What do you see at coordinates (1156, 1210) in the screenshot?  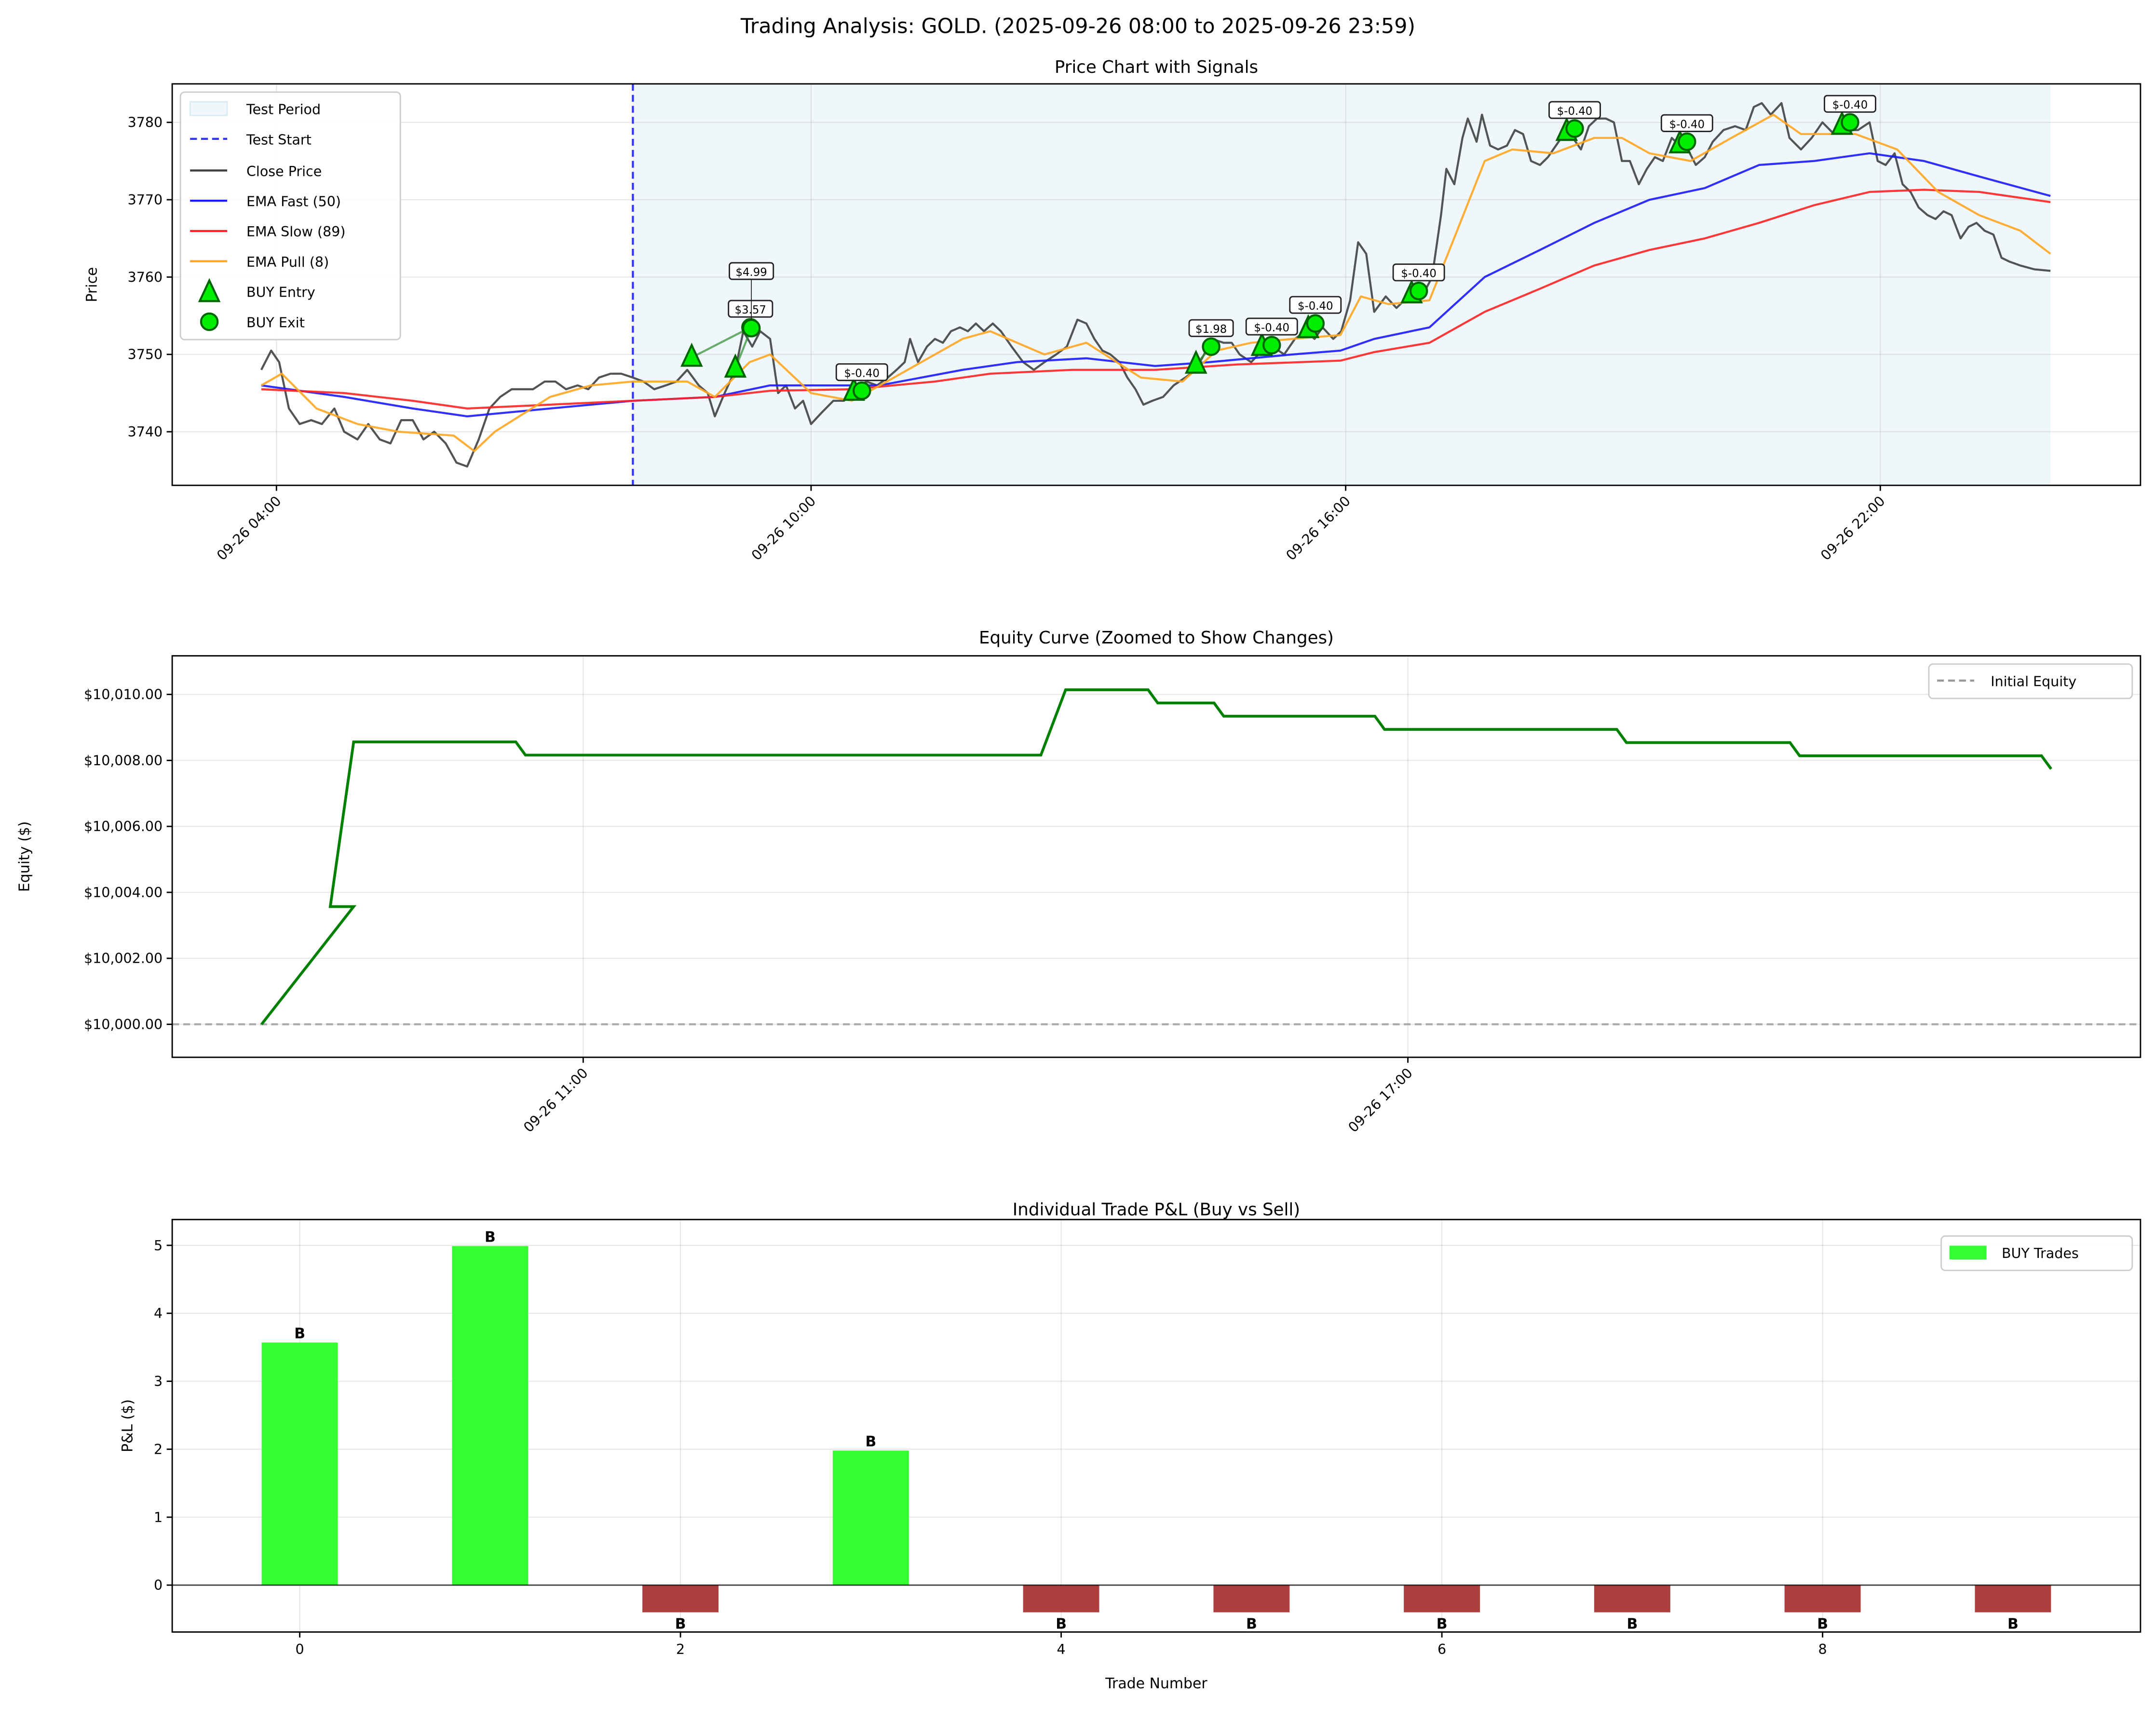 I see `pnl-chart-title: Individual Trade P&L (Buy vs Sell)` at bounding box center [1156, 1210].